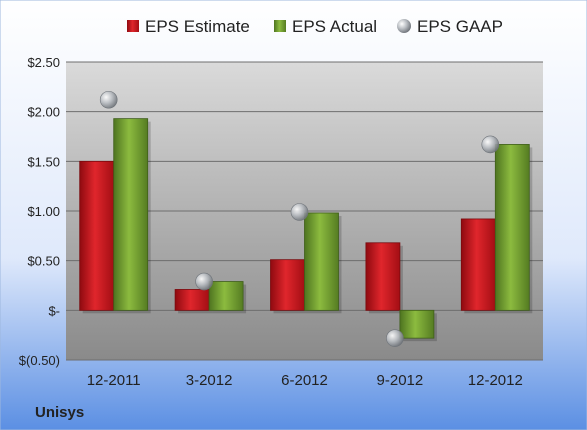 This screenshot has width=587, height=430. I want to click on y-tick-label: $2.50, so click(43, 62).